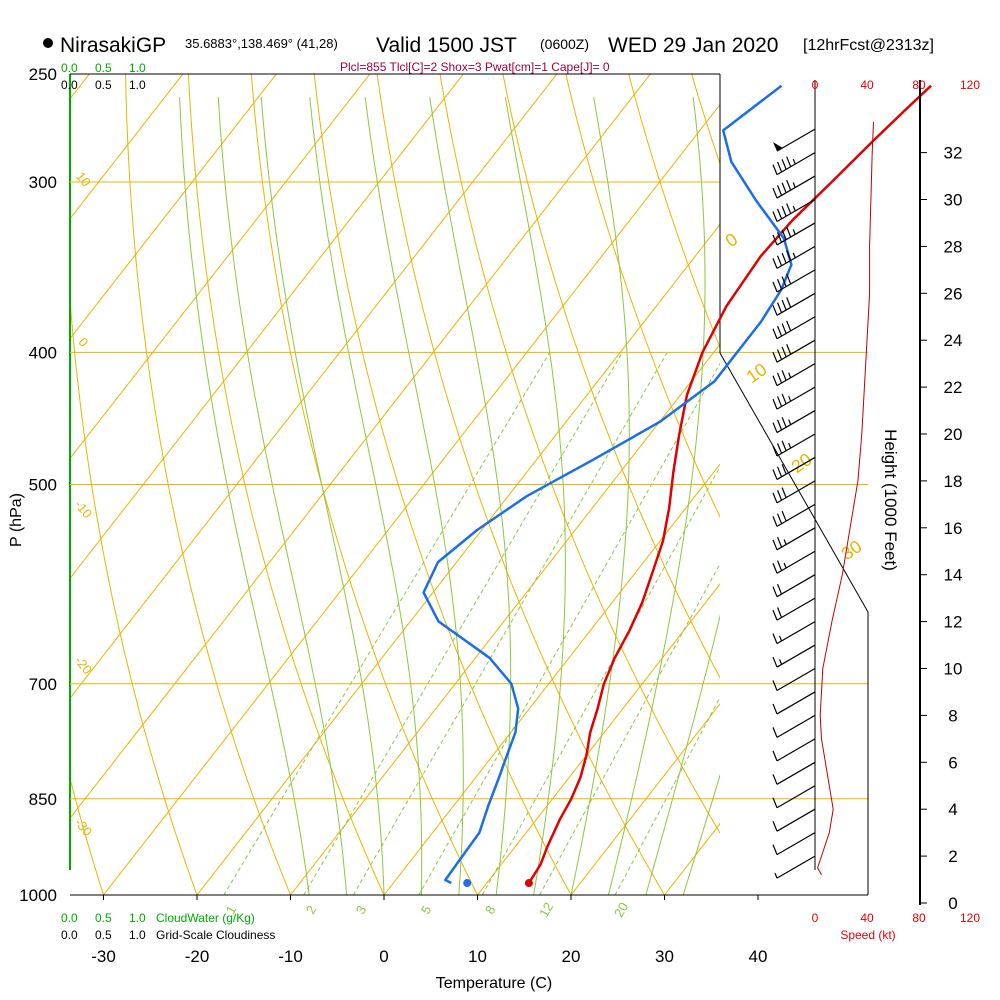 This screenshot has width=1000, height=1000. I want to click on x-tick-label: -30, so click(103, 956).